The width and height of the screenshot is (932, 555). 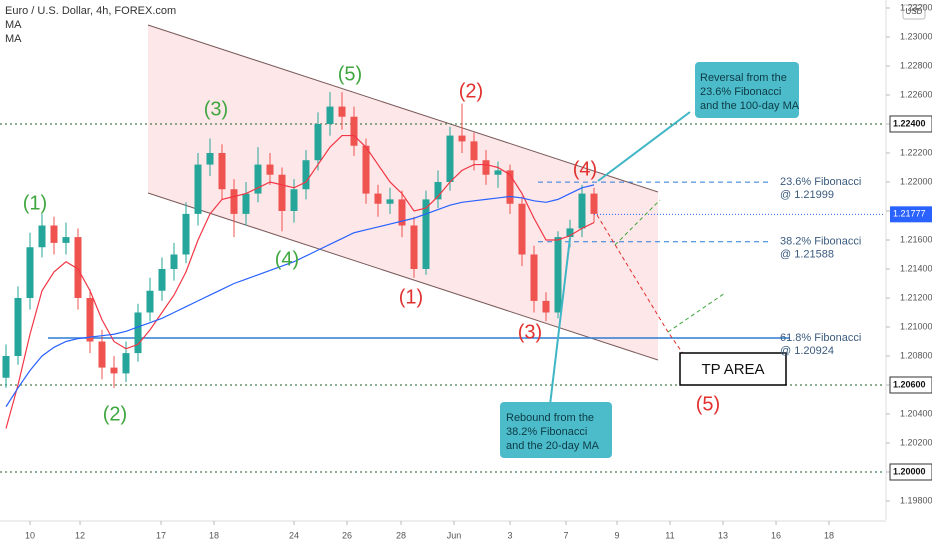 I want to click on x-tick-label: 11, so click(x=669, y=535).